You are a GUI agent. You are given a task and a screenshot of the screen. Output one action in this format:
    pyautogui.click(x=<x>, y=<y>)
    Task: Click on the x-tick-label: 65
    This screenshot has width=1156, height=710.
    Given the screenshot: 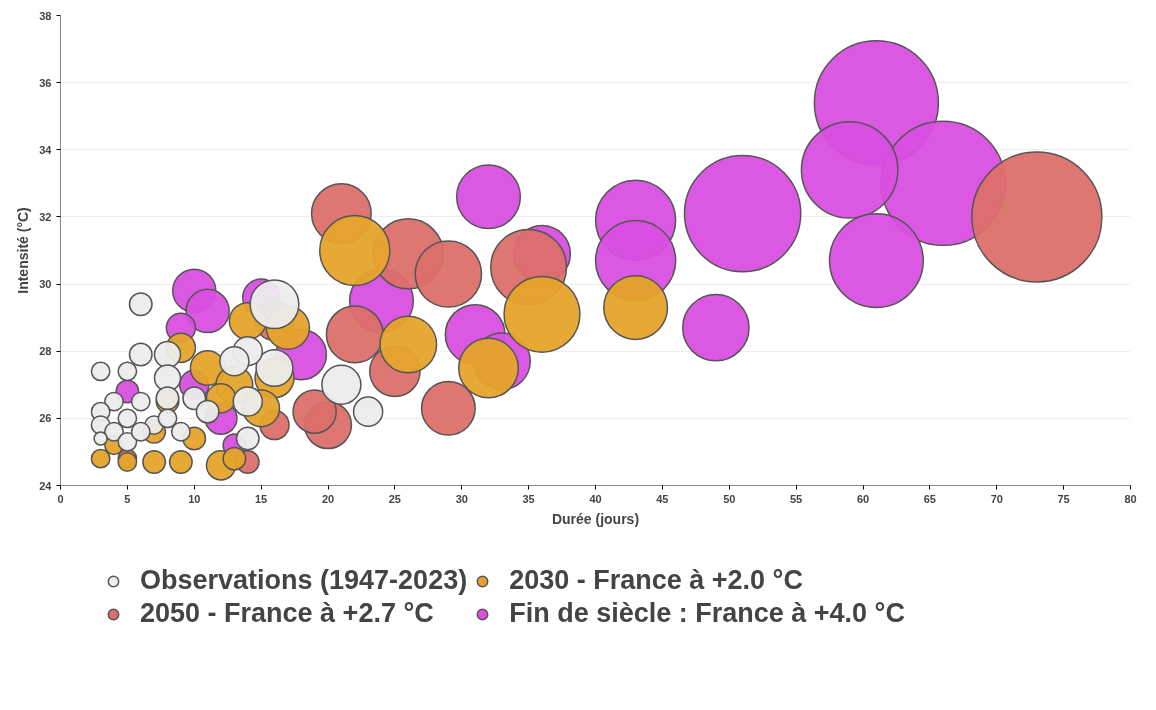 What is the action you would take?
    pyautogui.click(x=930, y=498)
    